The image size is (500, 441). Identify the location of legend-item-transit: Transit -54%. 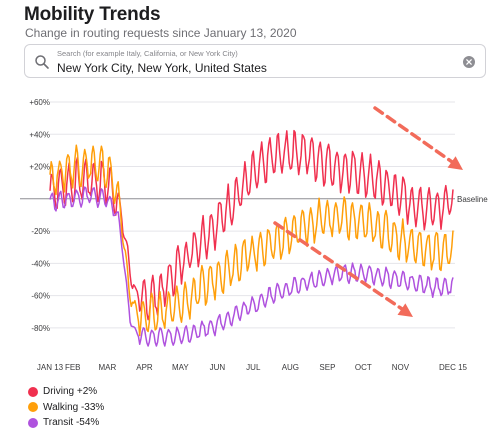
(66, 422).